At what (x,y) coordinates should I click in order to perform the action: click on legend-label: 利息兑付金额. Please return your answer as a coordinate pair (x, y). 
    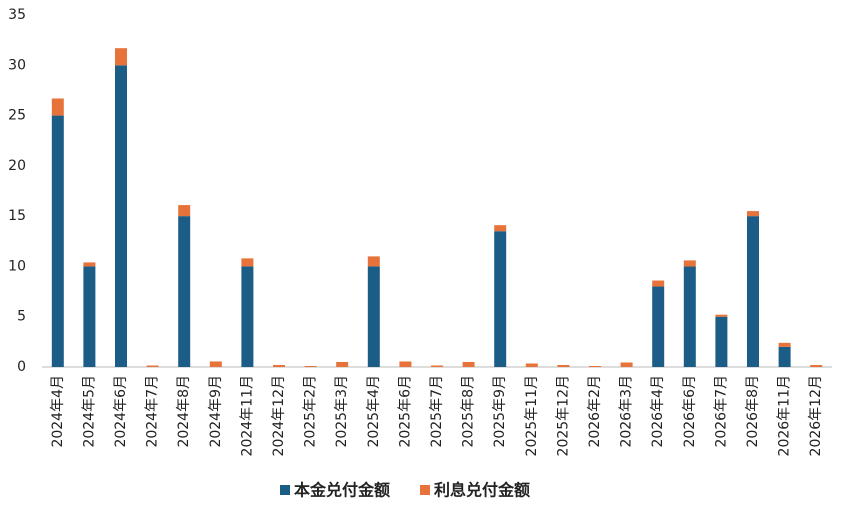
    Looking at the image, I should click on (482, 490).